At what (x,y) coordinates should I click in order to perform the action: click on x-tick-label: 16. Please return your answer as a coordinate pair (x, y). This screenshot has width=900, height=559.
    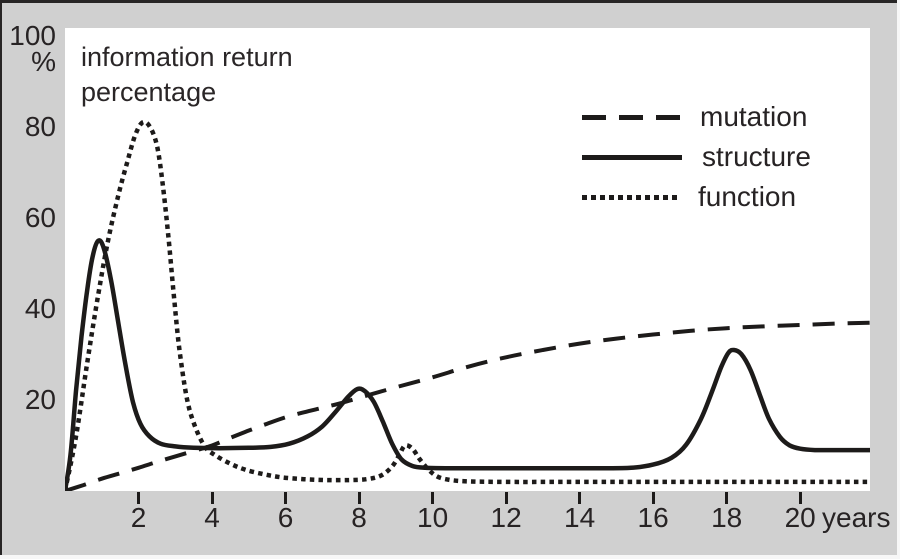
    Looking at the image, I should click on (653, 517).